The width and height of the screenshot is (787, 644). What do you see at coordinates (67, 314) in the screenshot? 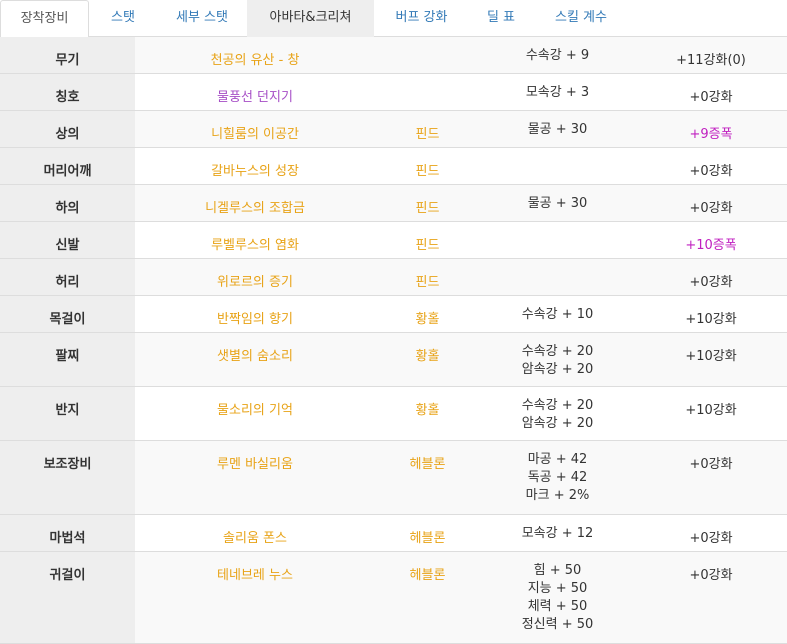
I see `slot-label: 목걸이` at bounding box center [67, 314].